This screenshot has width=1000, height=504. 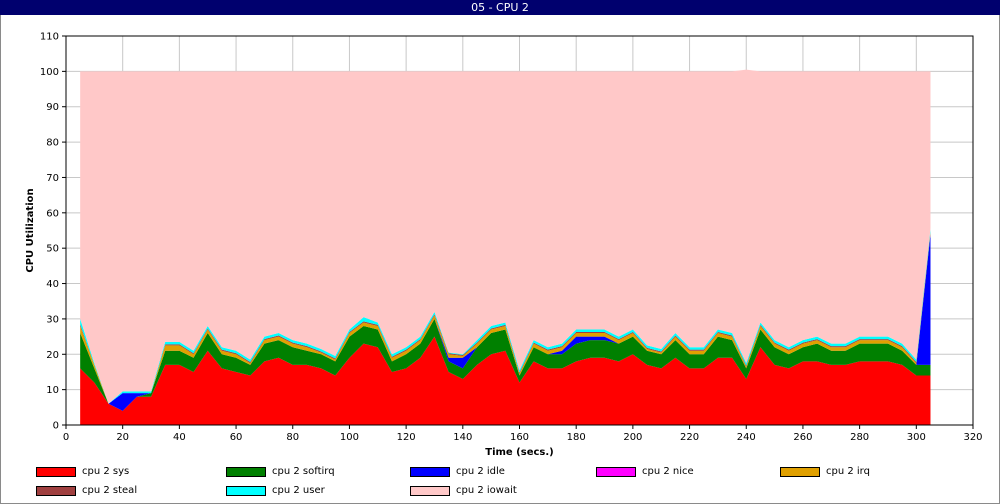 I want to click on y-tick-label: 80, so click(x=52, y=143).